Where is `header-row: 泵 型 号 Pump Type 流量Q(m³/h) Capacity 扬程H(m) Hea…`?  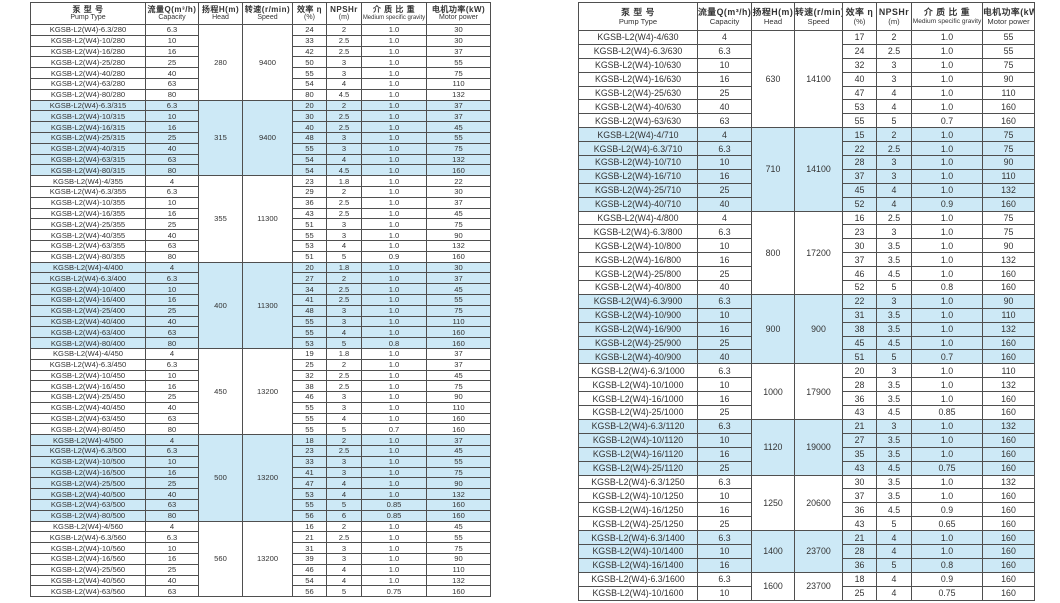 header-row: 泵 型 号 Pump Type 流量Q(m³/h) Capacity 扬程H(m) Hea… is located at coordinates (260, 13).